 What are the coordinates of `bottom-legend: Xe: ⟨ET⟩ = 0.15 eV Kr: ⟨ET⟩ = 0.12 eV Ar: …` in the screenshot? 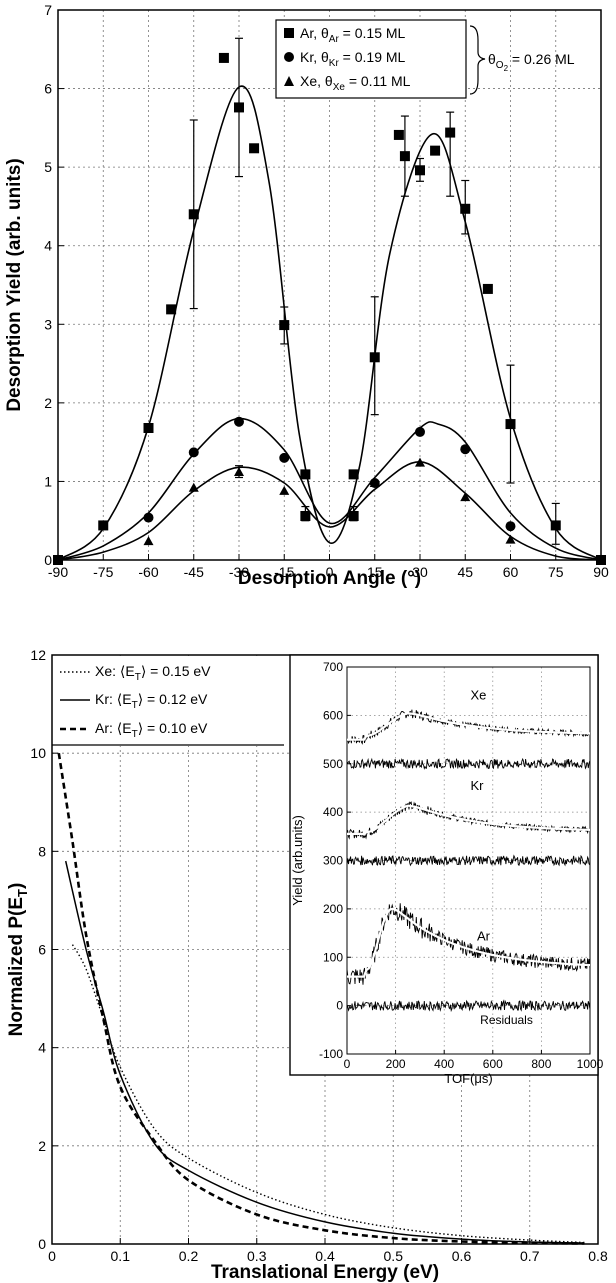 It's located at (168, 701).